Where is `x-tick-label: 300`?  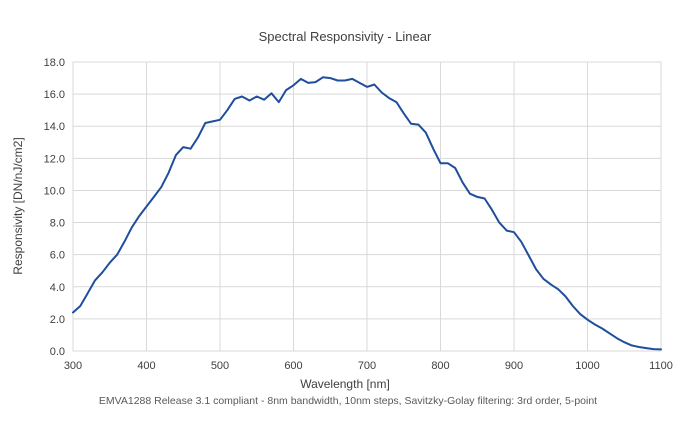
x-tick-label: 300 is located at coordinates (73, 366).